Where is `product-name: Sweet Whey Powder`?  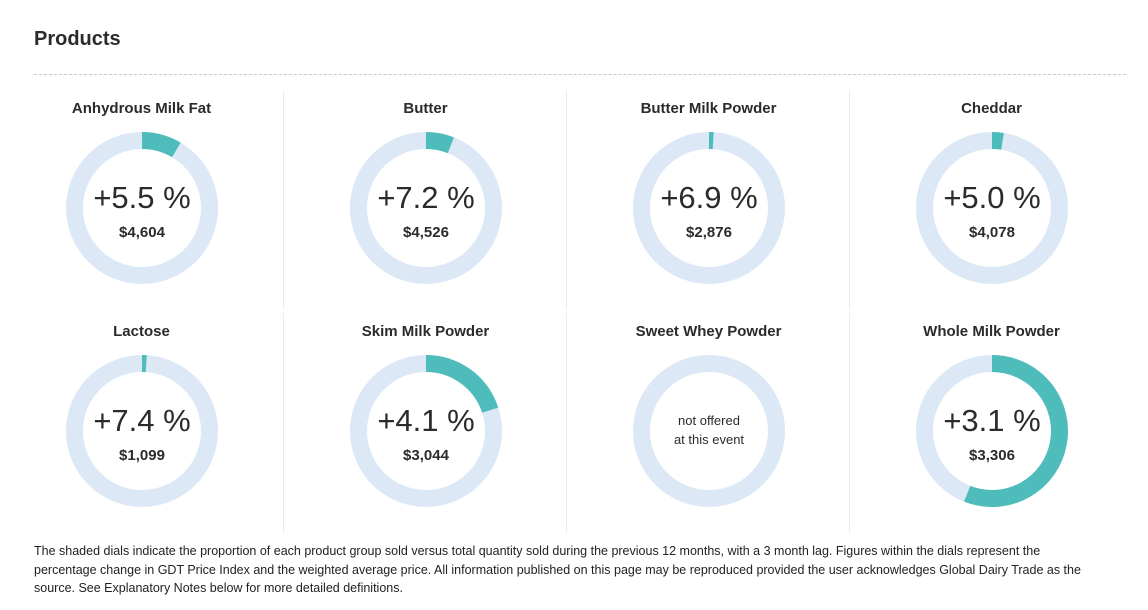
product-name: Sweet Whey Powder is located at coordinates (708, 331).